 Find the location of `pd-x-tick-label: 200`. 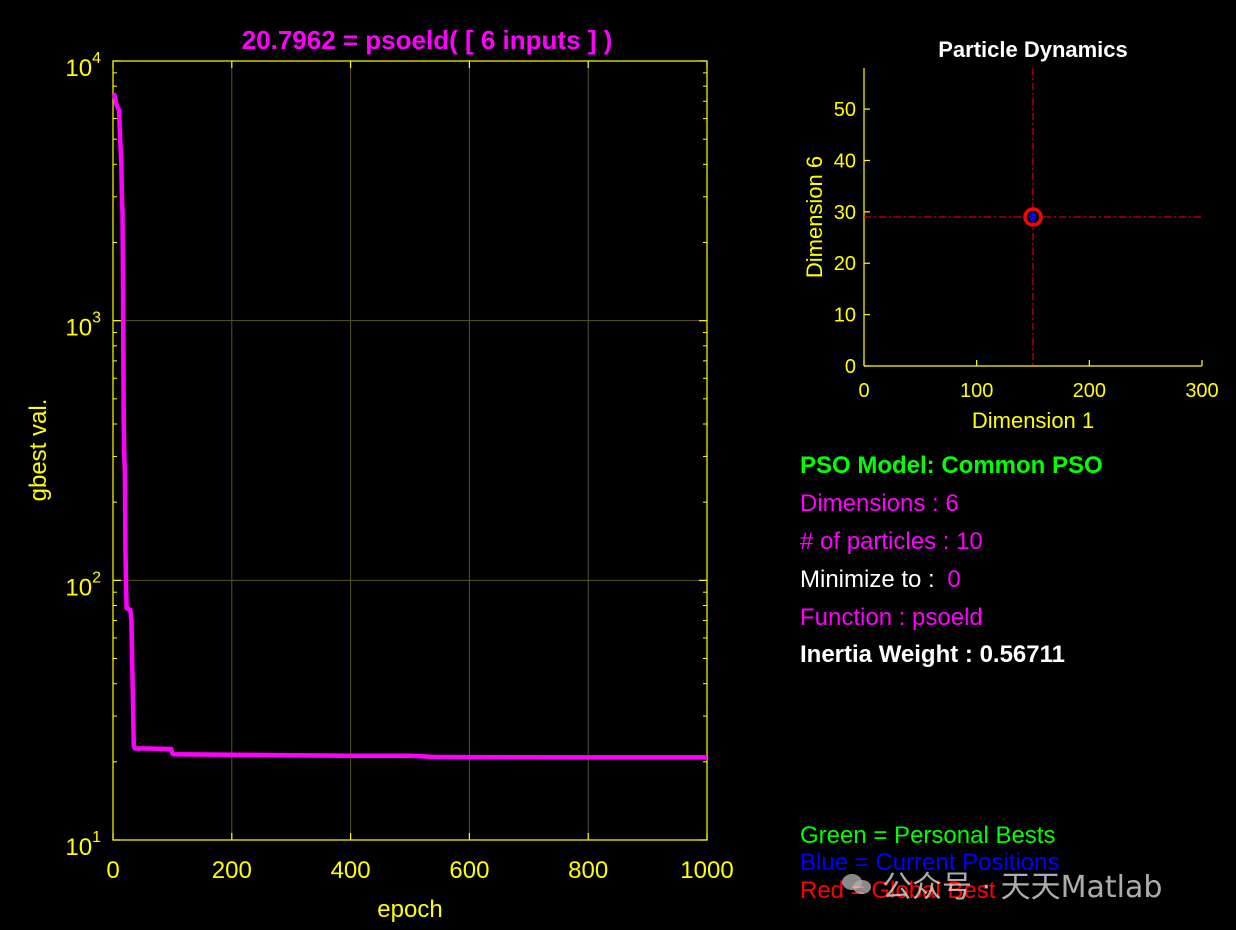

pd-x-tick-label: 200 is located at coordinates (1089, 391).